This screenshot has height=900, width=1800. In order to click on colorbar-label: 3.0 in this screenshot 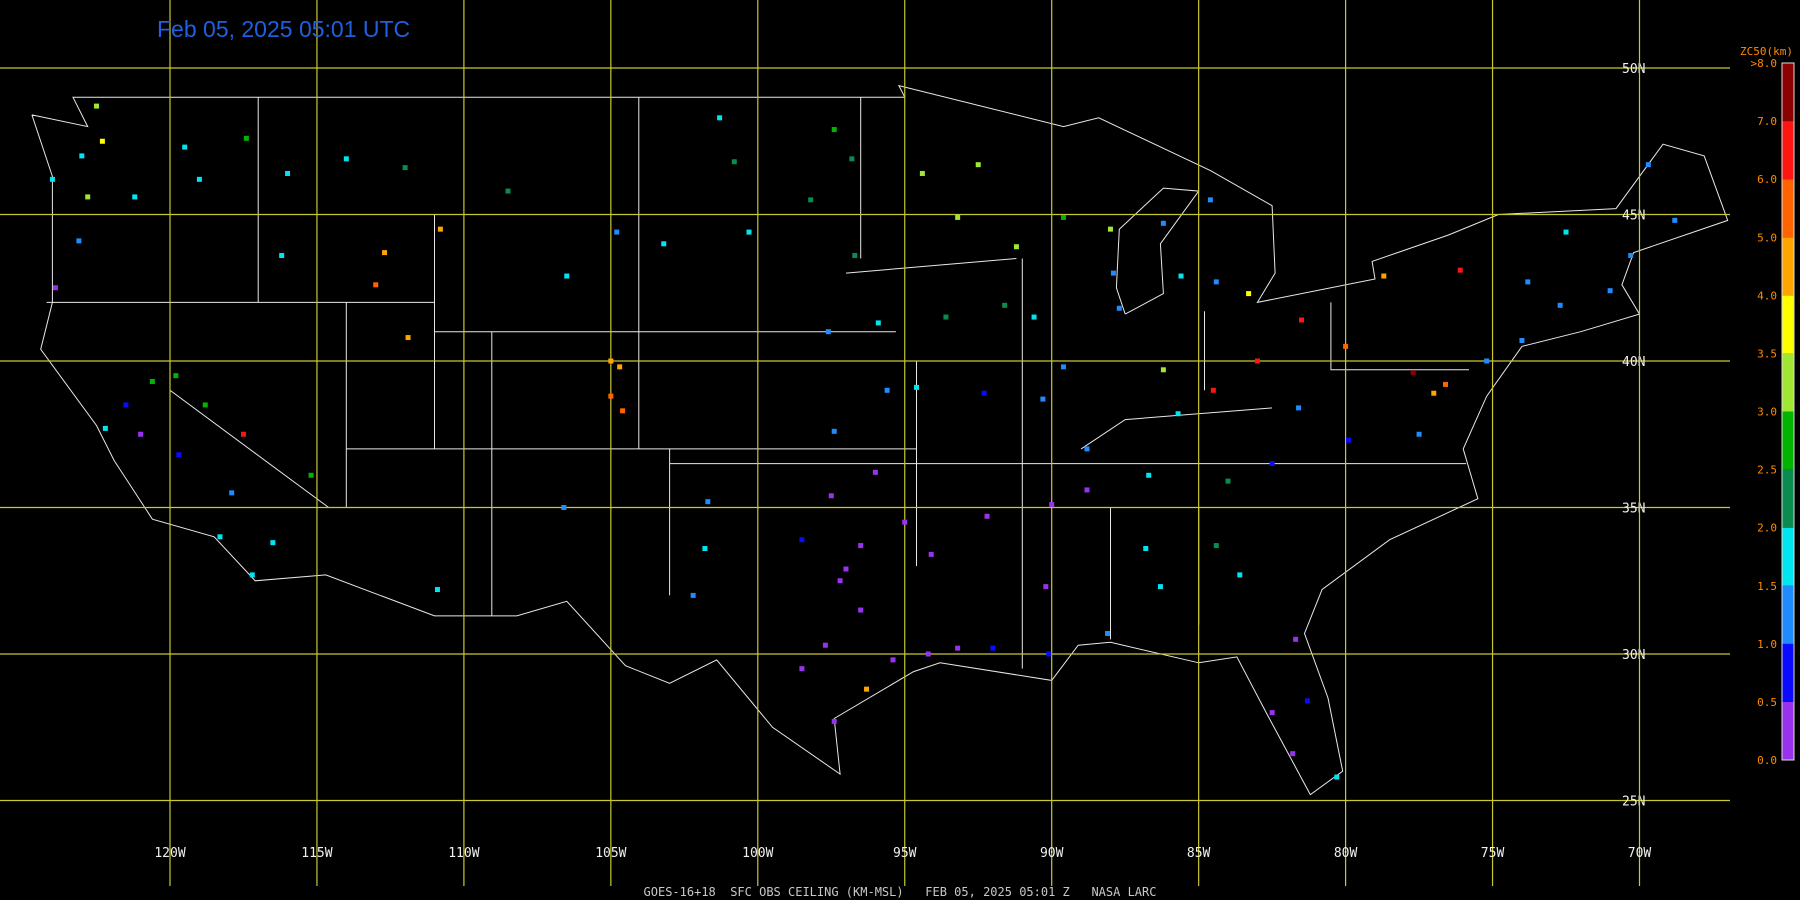, I will do `click(1767, 412)`.